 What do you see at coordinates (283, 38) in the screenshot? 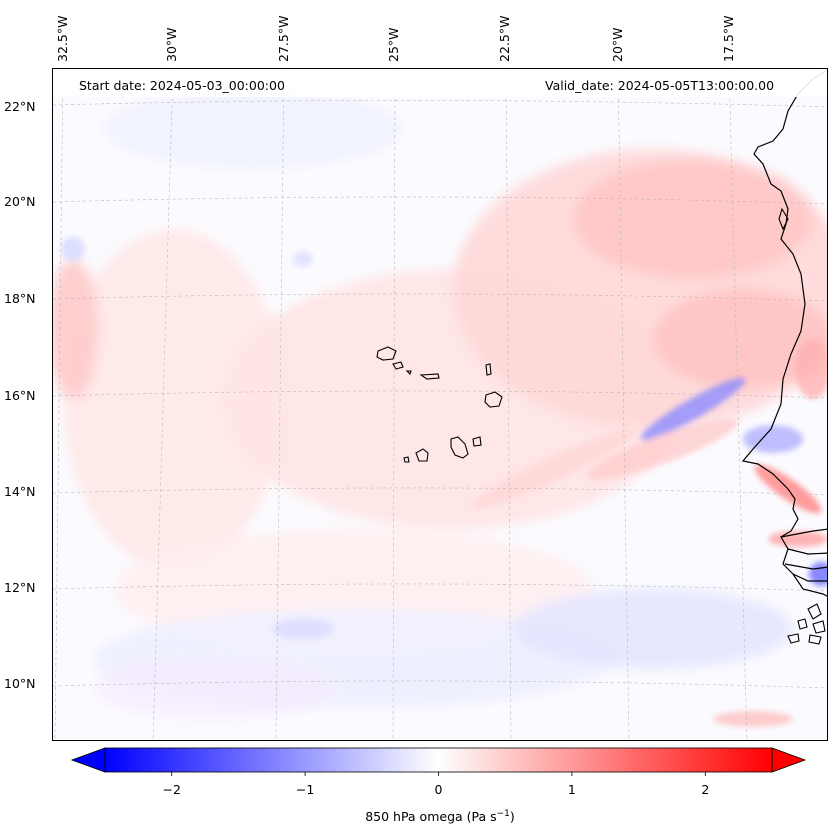
I see `lon-label-27-5w: 27.5°W` at bounding box center [283, 38].